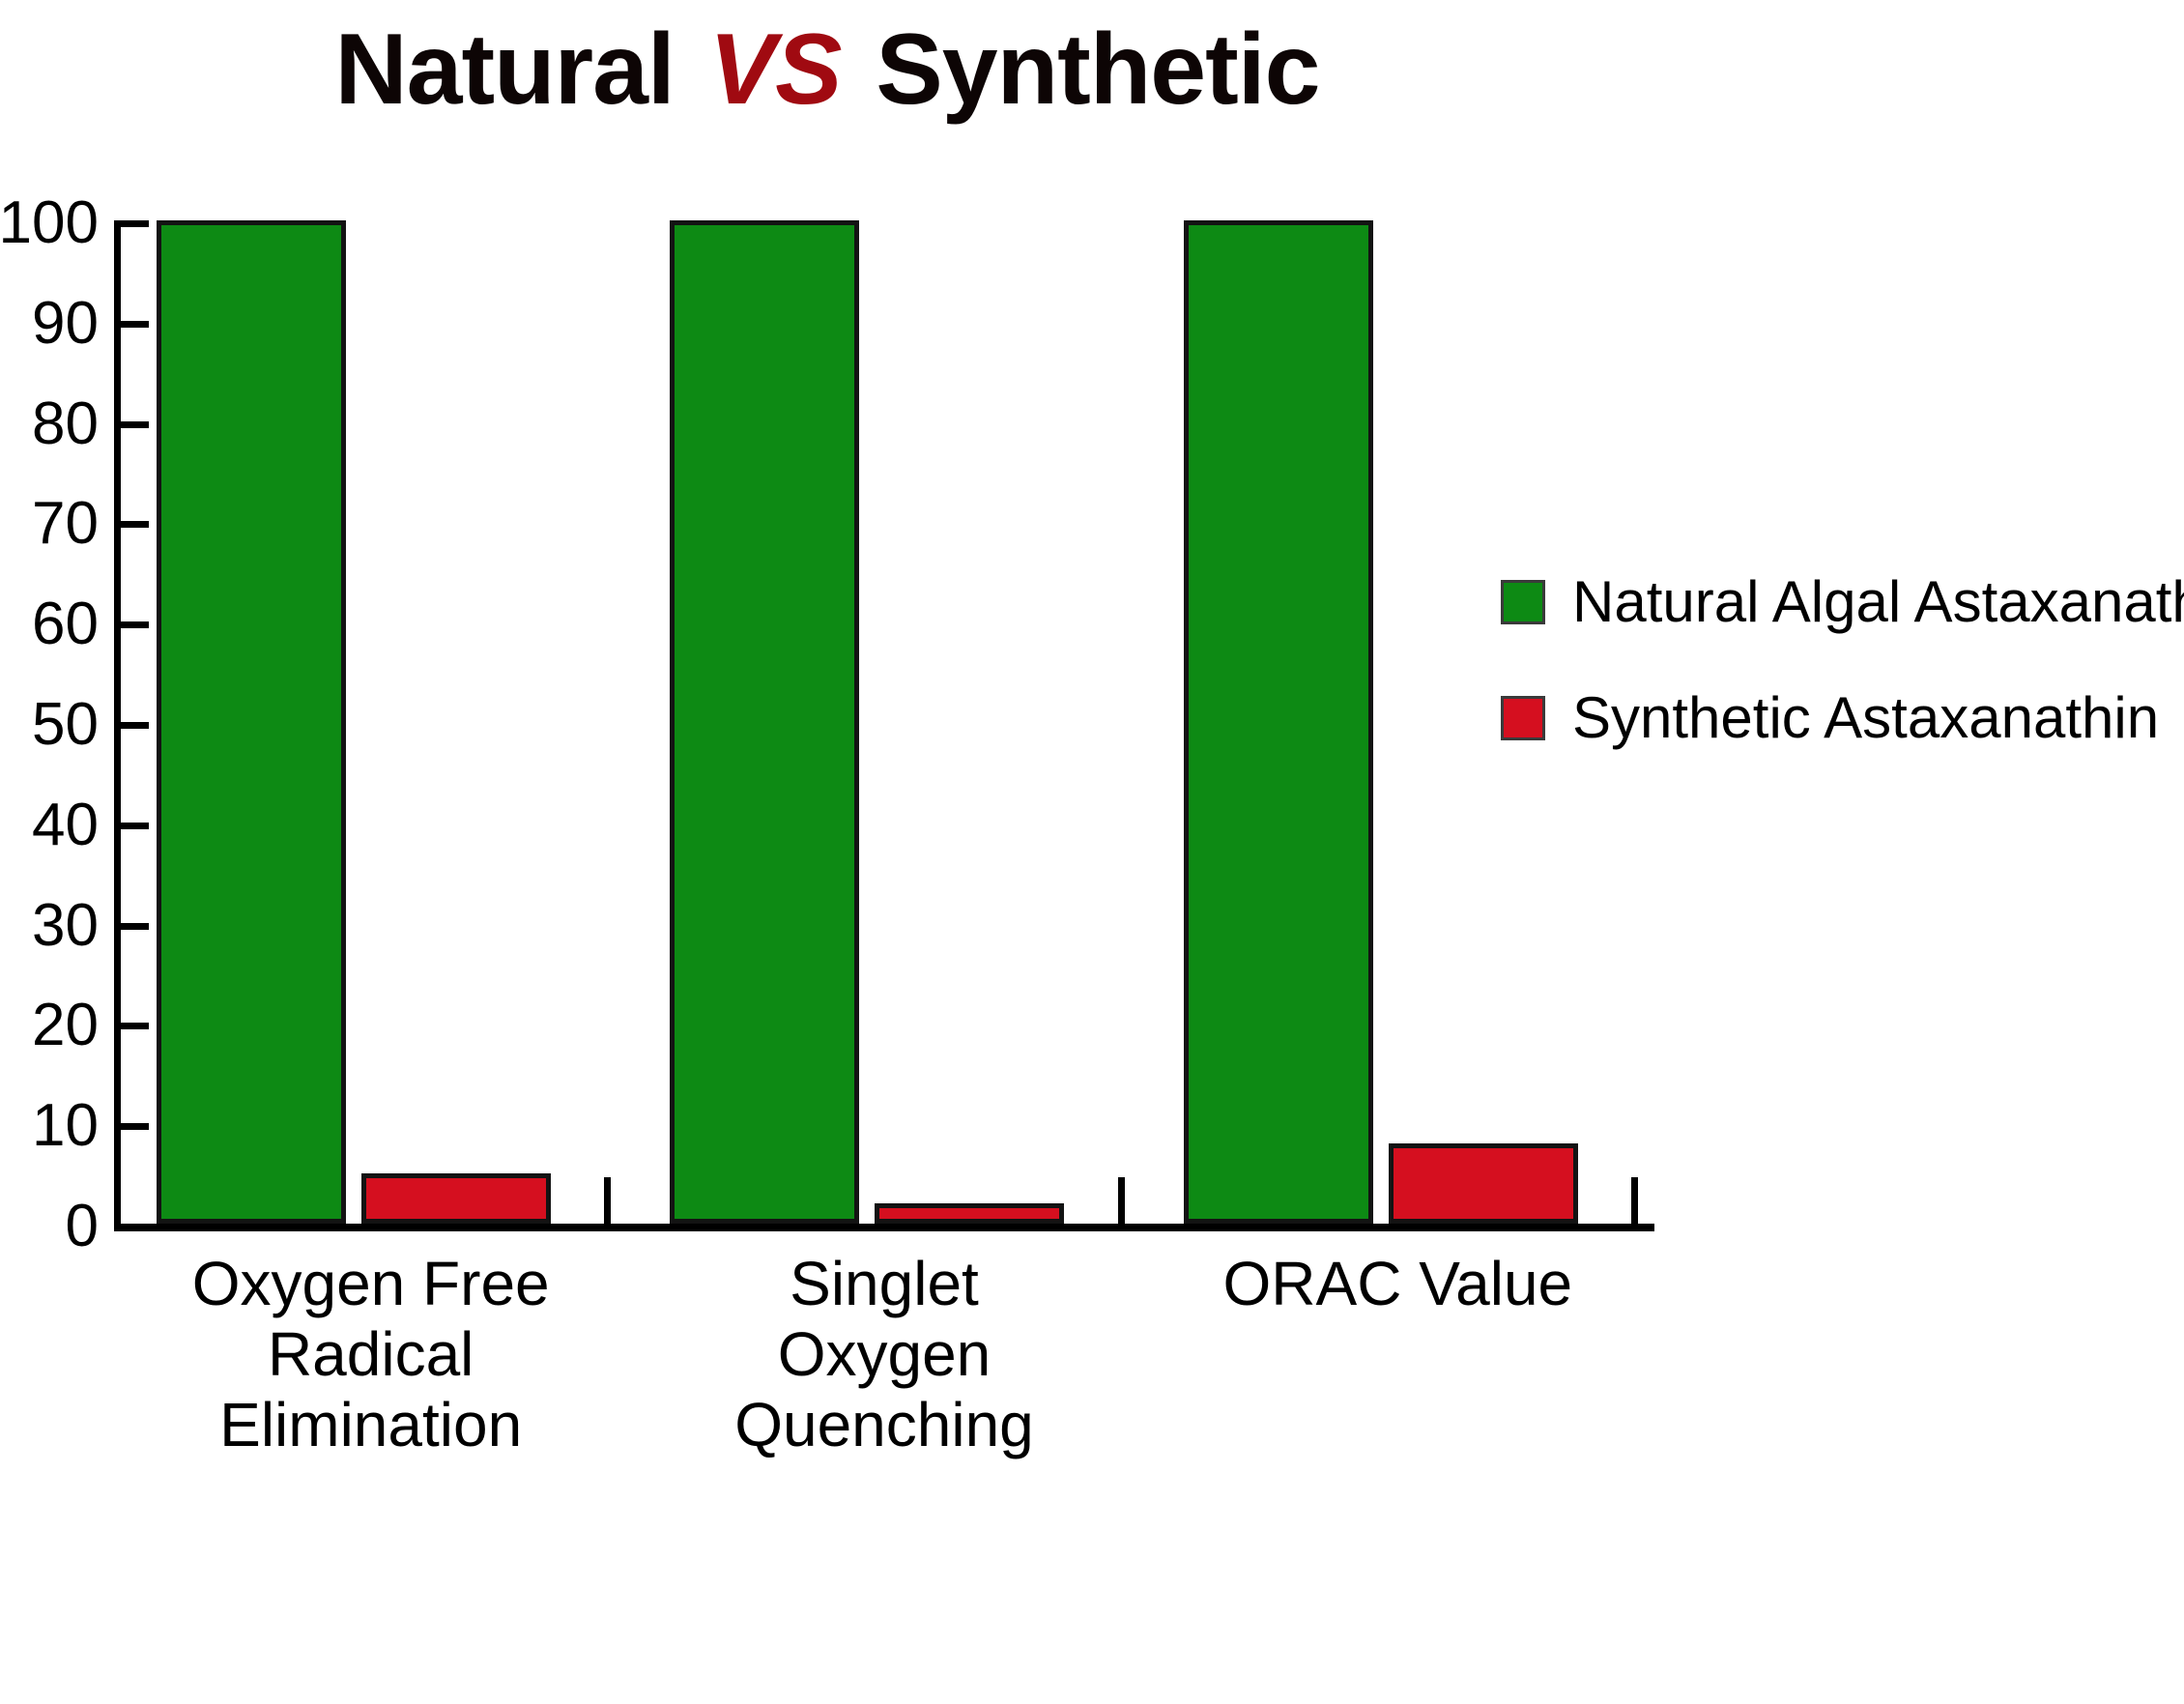  I want to click on y-axis-tick-label: 50, so click(65, 724).